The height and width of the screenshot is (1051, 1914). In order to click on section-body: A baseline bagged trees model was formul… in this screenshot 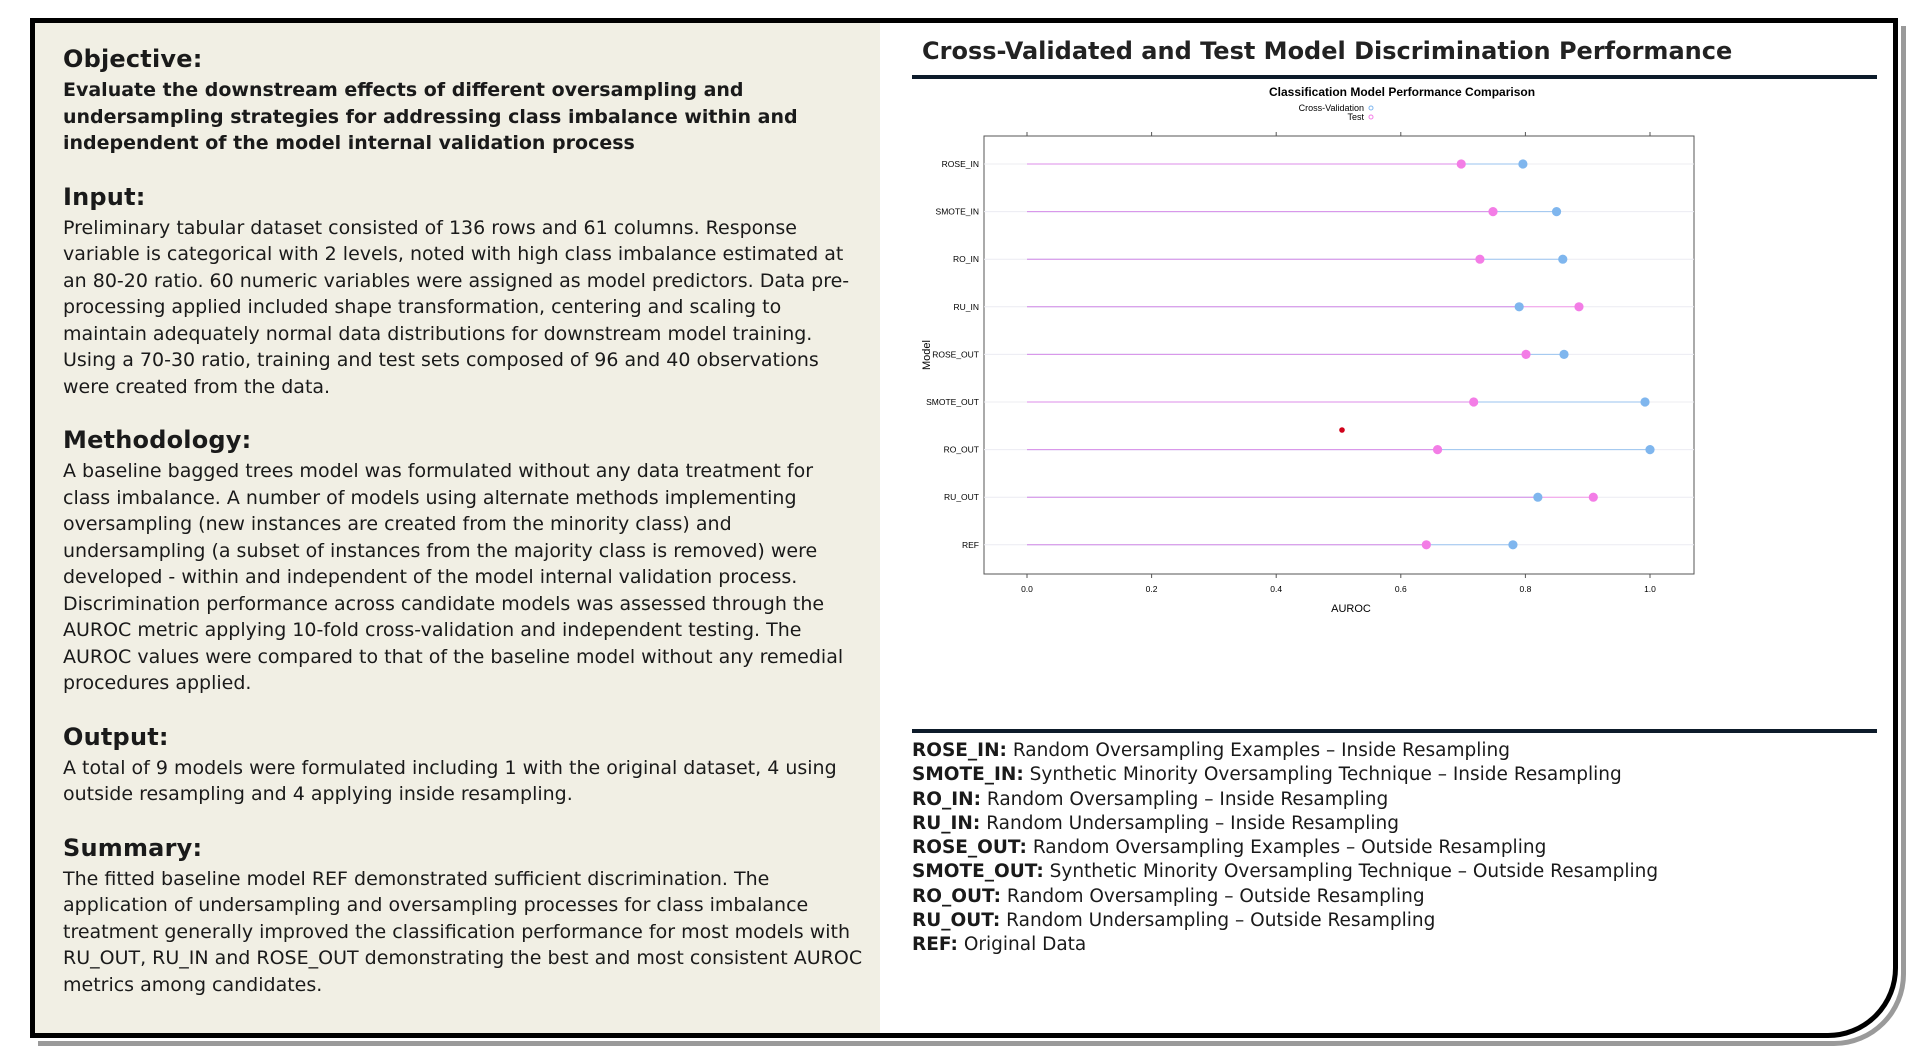, I will do `click(453, 577)`.